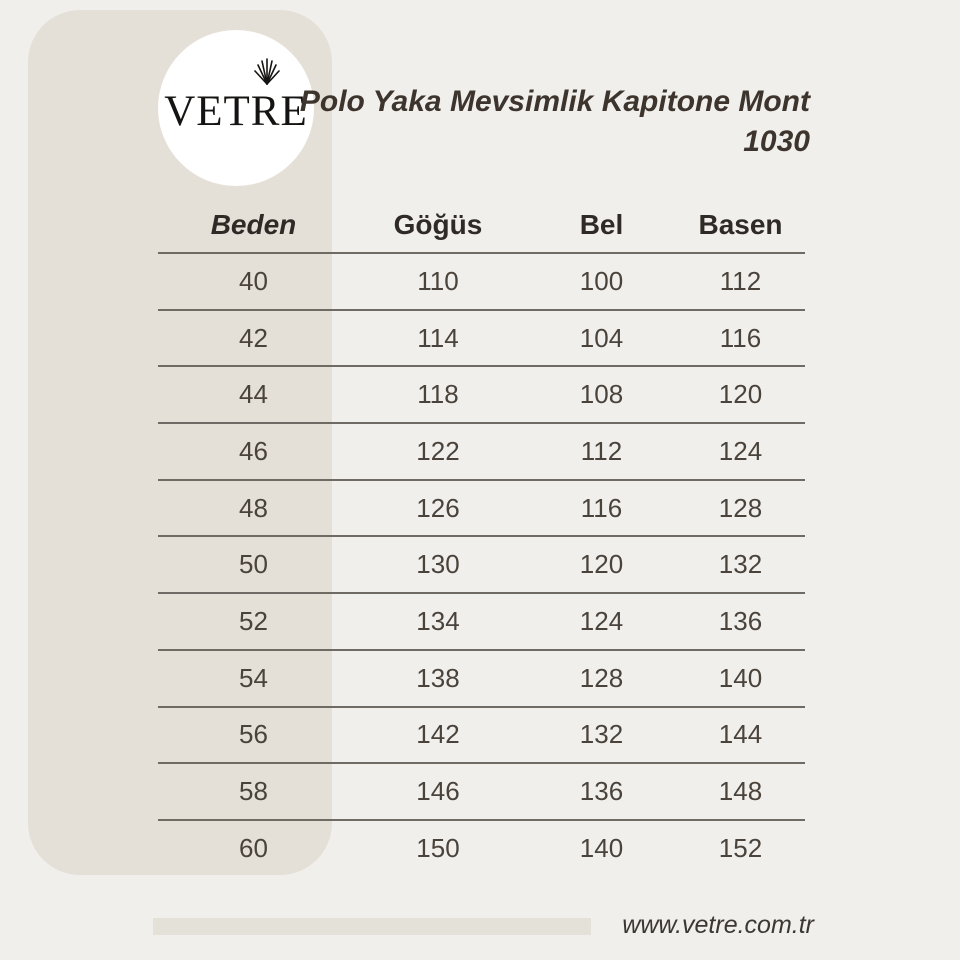 The width and height of the screenshot is (960, 960). Describe the element at coordinates (601, 734) in the screenshot. I see `waist-value: 132` at that location.